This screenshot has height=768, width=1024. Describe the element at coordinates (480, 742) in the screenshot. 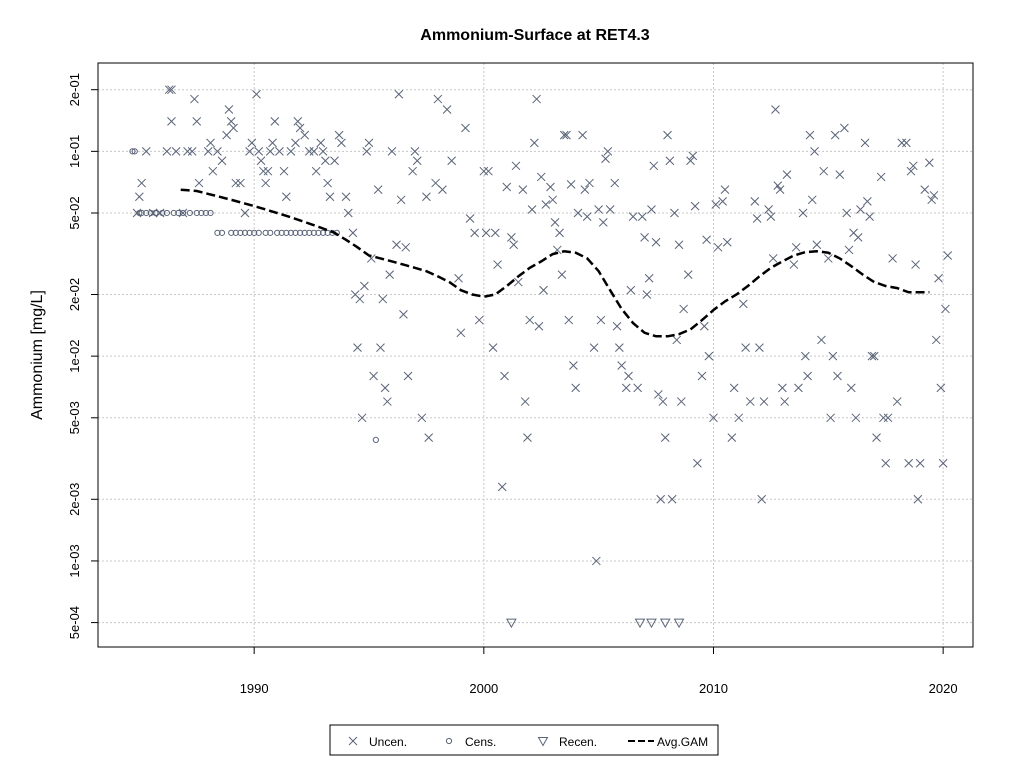

I see `legend-label-cens: Cens.` at that location.